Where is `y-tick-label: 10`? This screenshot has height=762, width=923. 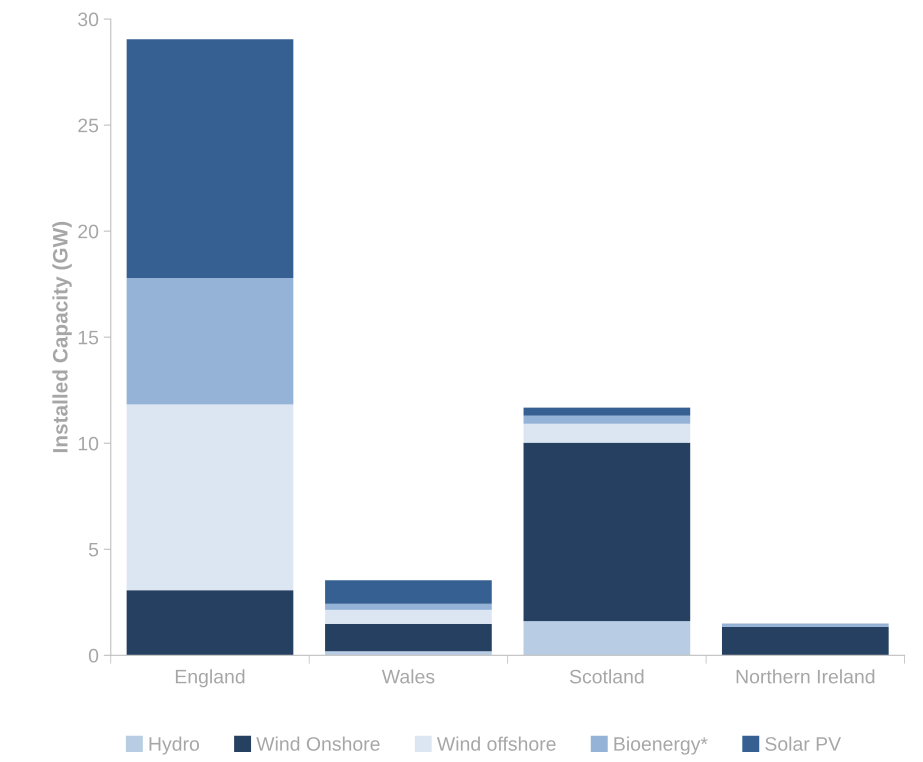 y-tick-label: 10 is located at coordinates (88, 443).